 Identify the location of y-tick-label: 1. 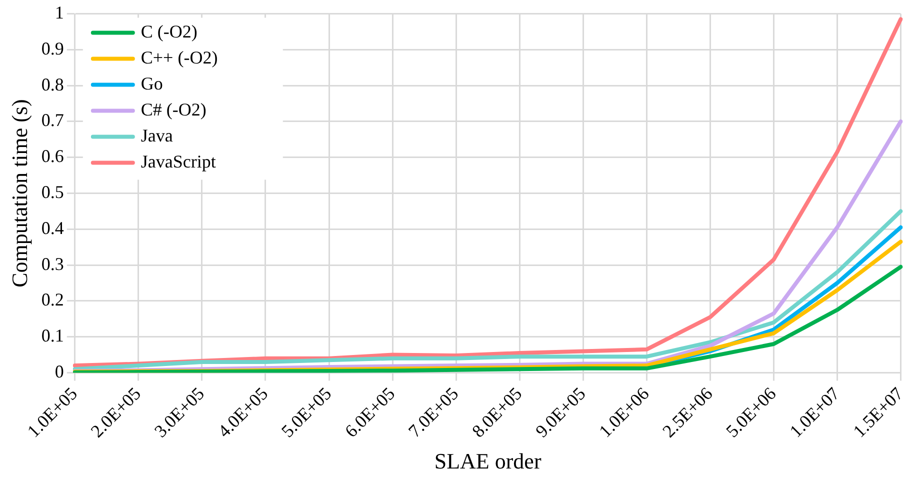
(59, 12).